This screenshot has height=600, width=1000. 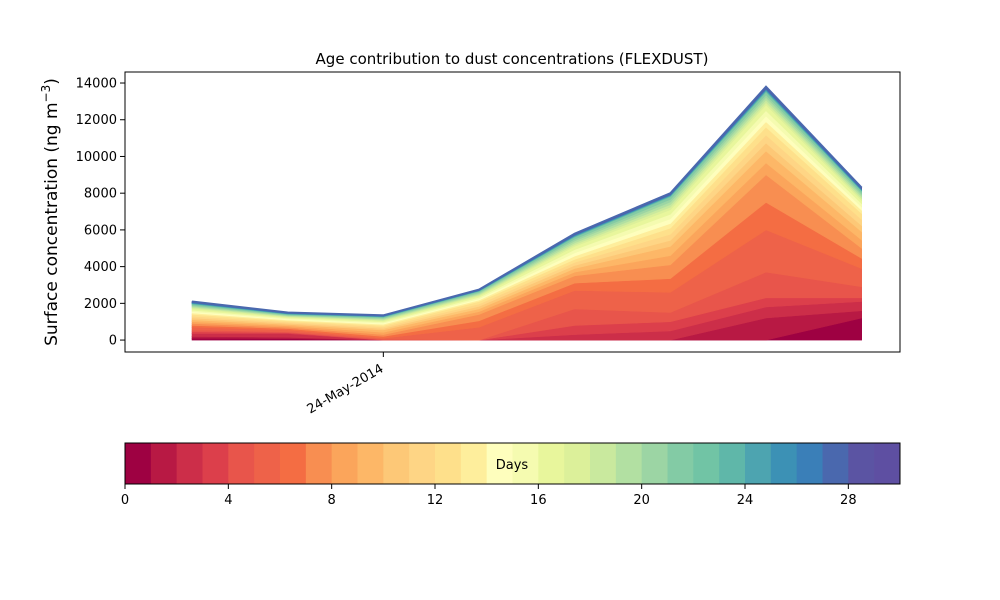 I want to click on colorbar-tick-label: 16, so click(x=538, y=500).